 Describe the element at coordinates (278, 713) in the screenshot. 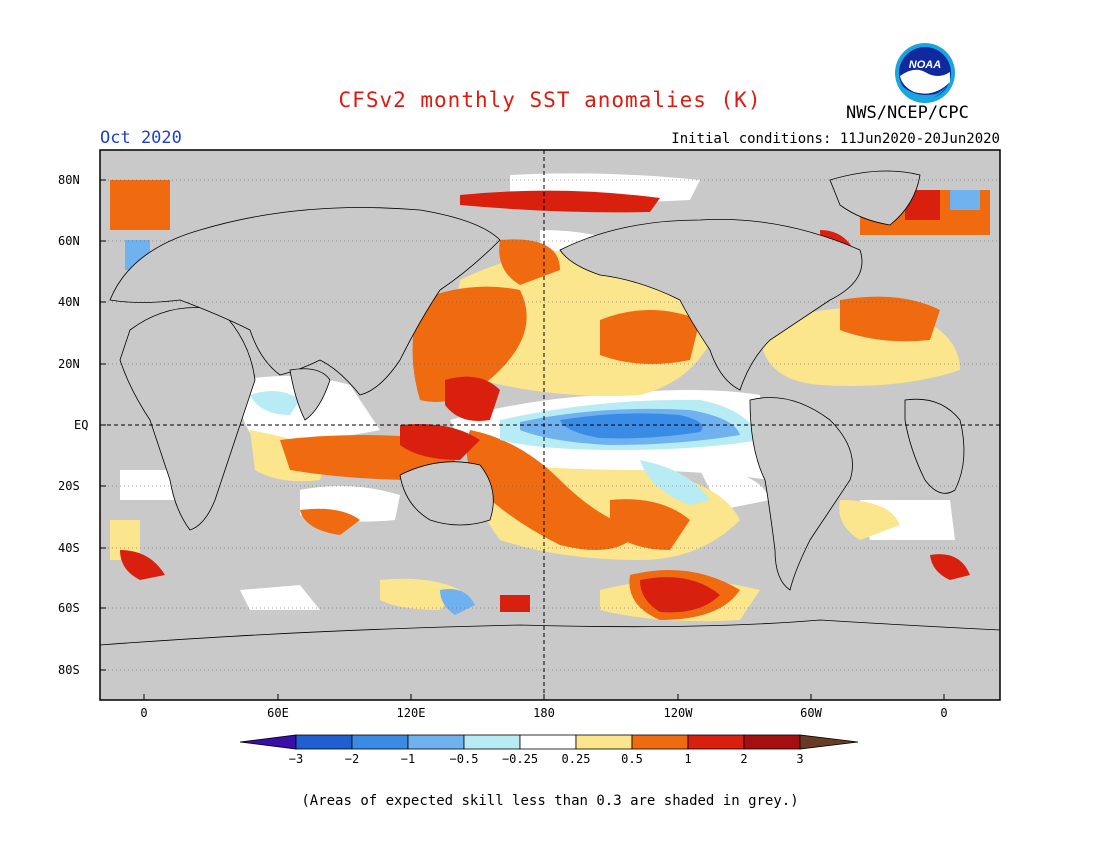

I see `x-tick-label: 60E` at that location.